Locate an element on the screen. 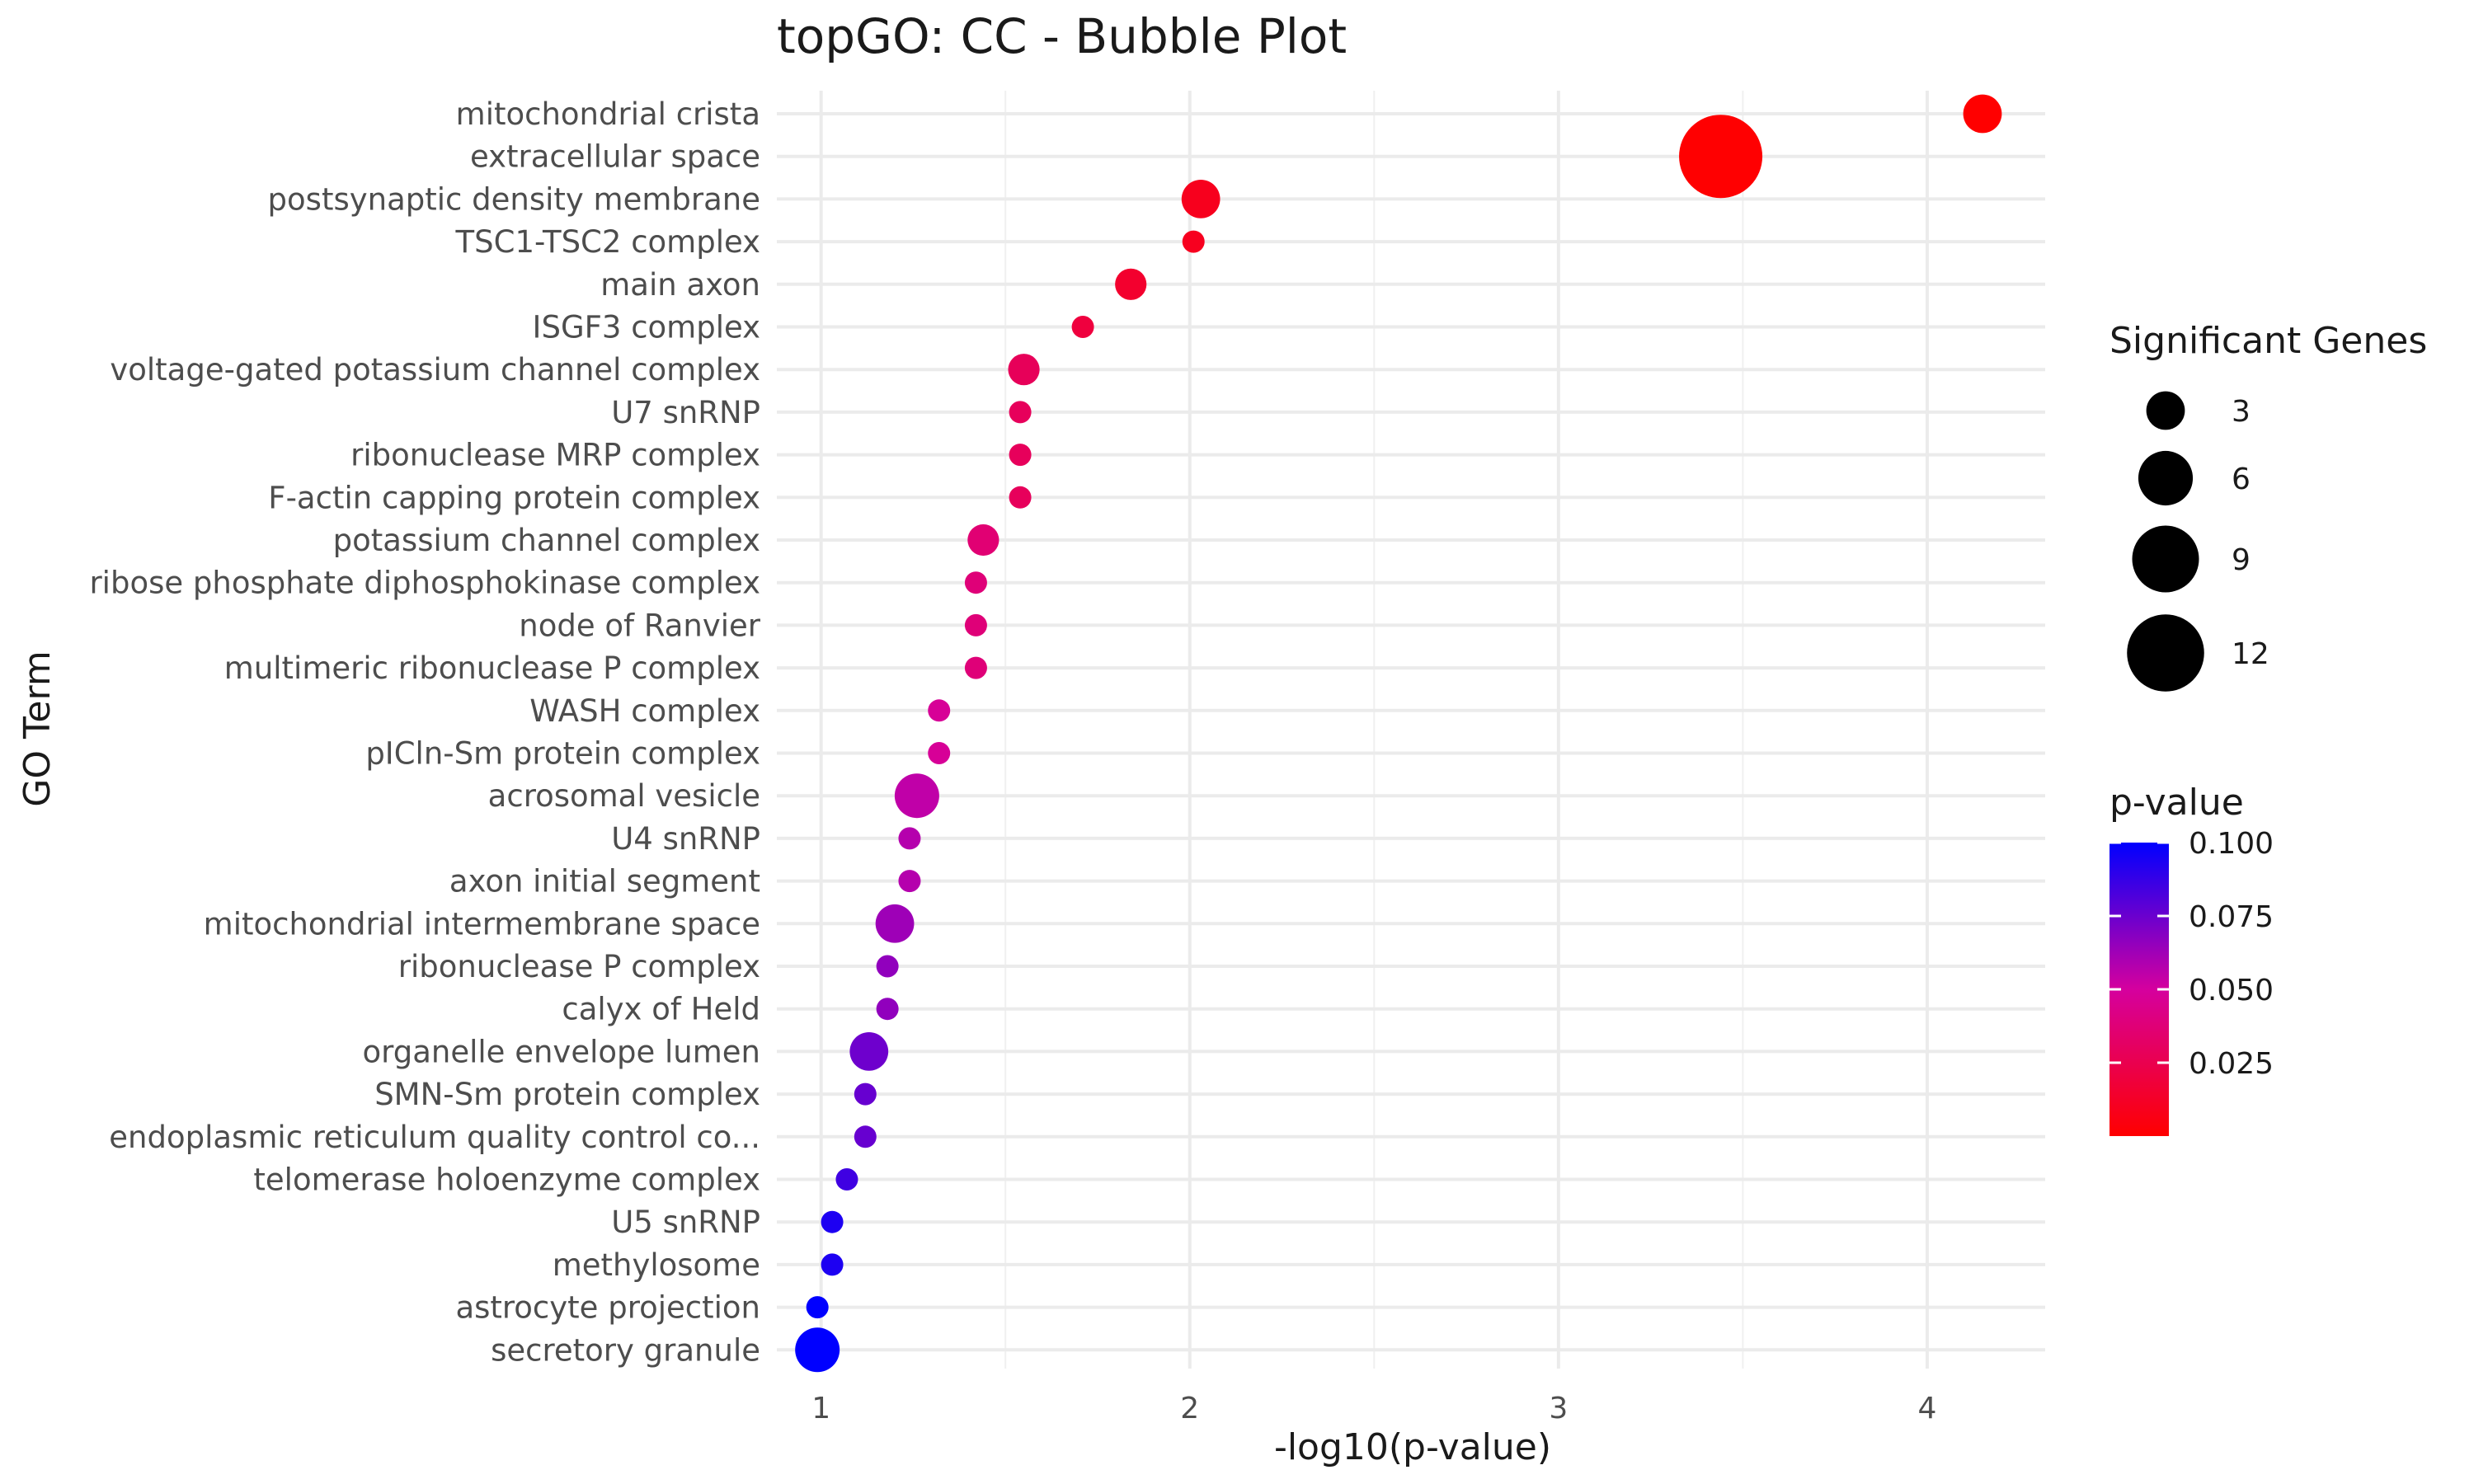 This screenshot has height=1484, width=2474. y-term-label: axon initial segment is located at coordinates (604, 881).